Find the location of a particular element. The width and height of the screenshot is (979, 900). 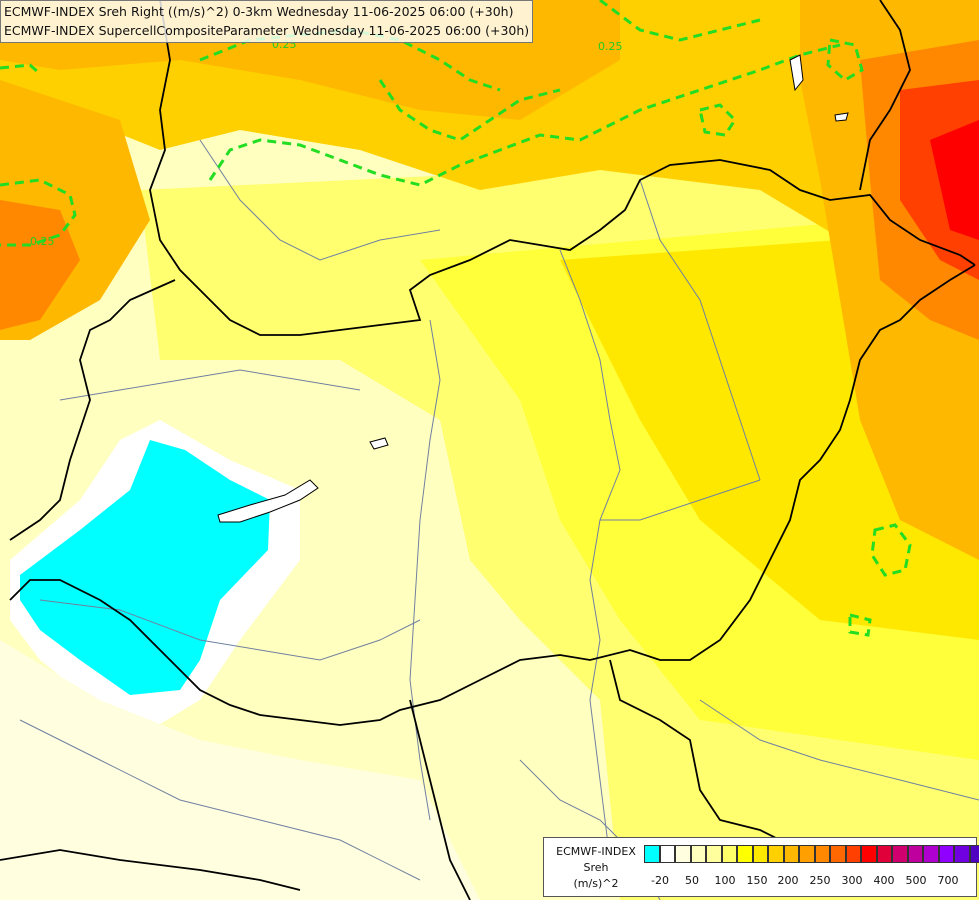

legend-label: ECMWF-INDEX Sreh (m/s)^2 is located at coordinates (596, 868).